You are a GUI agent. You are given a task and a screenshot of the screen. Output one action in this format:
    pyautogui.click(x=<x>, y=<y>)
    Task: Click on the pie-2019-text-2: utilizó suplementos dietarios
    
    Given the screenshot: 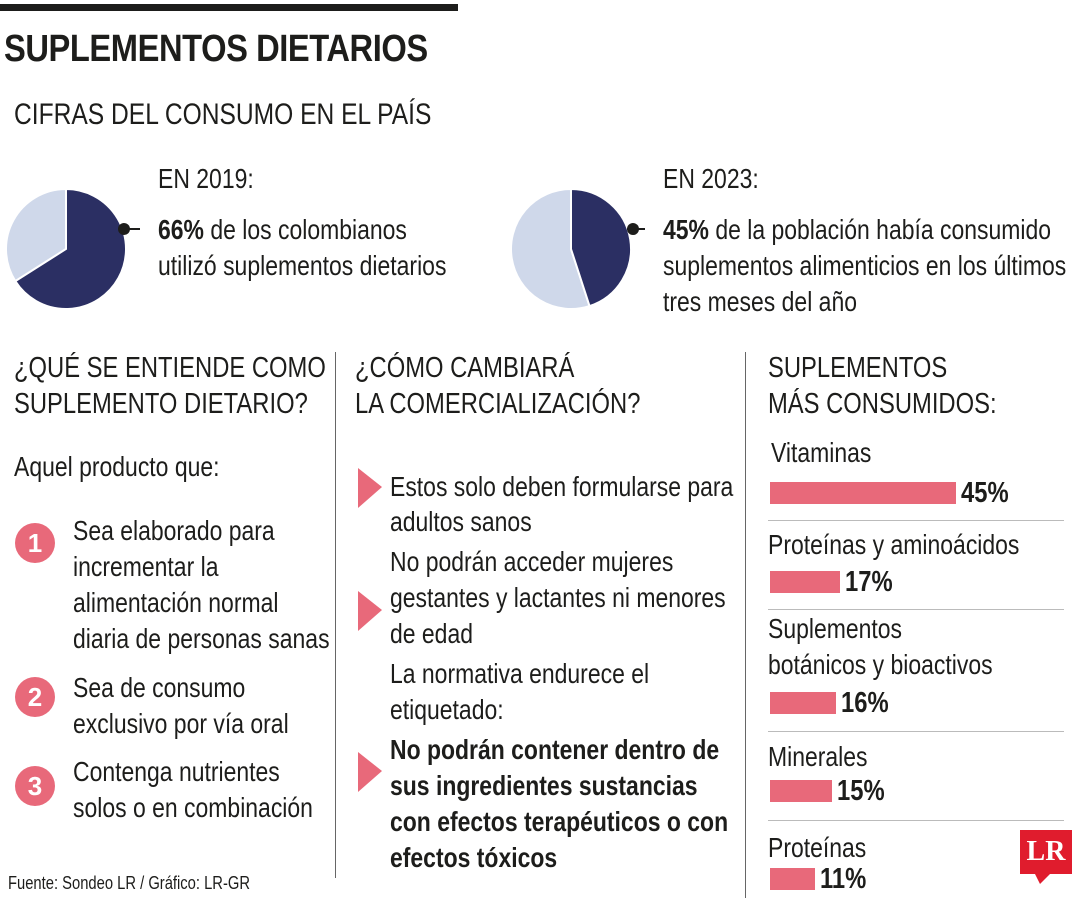 What is the action you would take?
    pyautogui.click(x=302, y=265)
    